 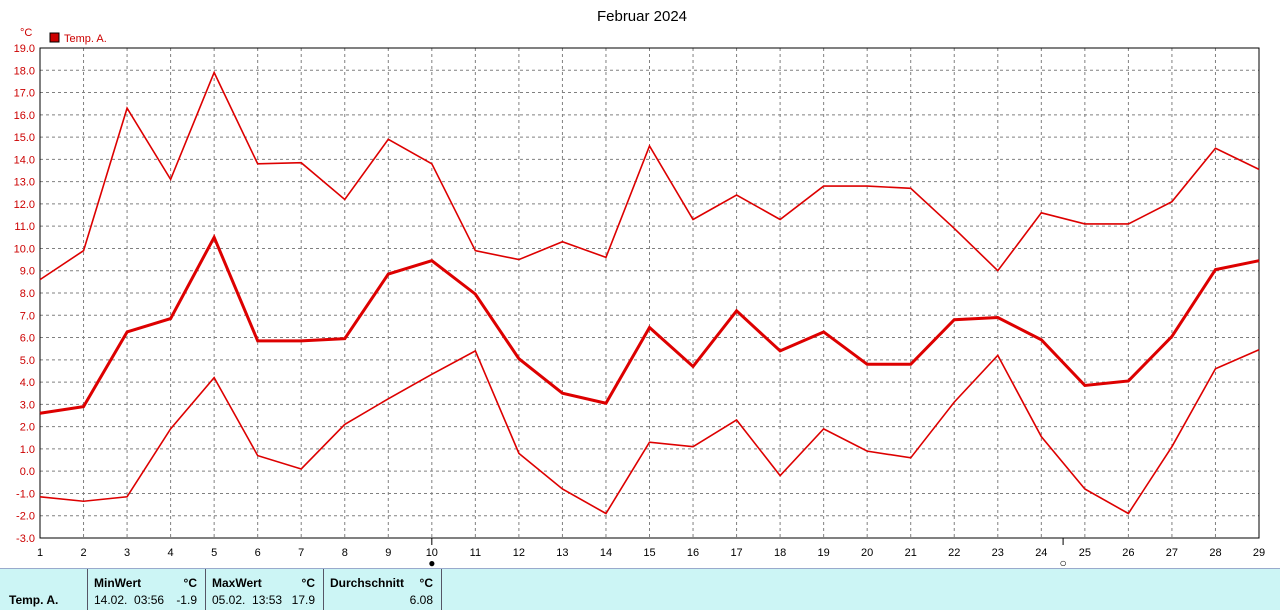 I want to click on x-tick-label: 13, so click(x=562, y=553).